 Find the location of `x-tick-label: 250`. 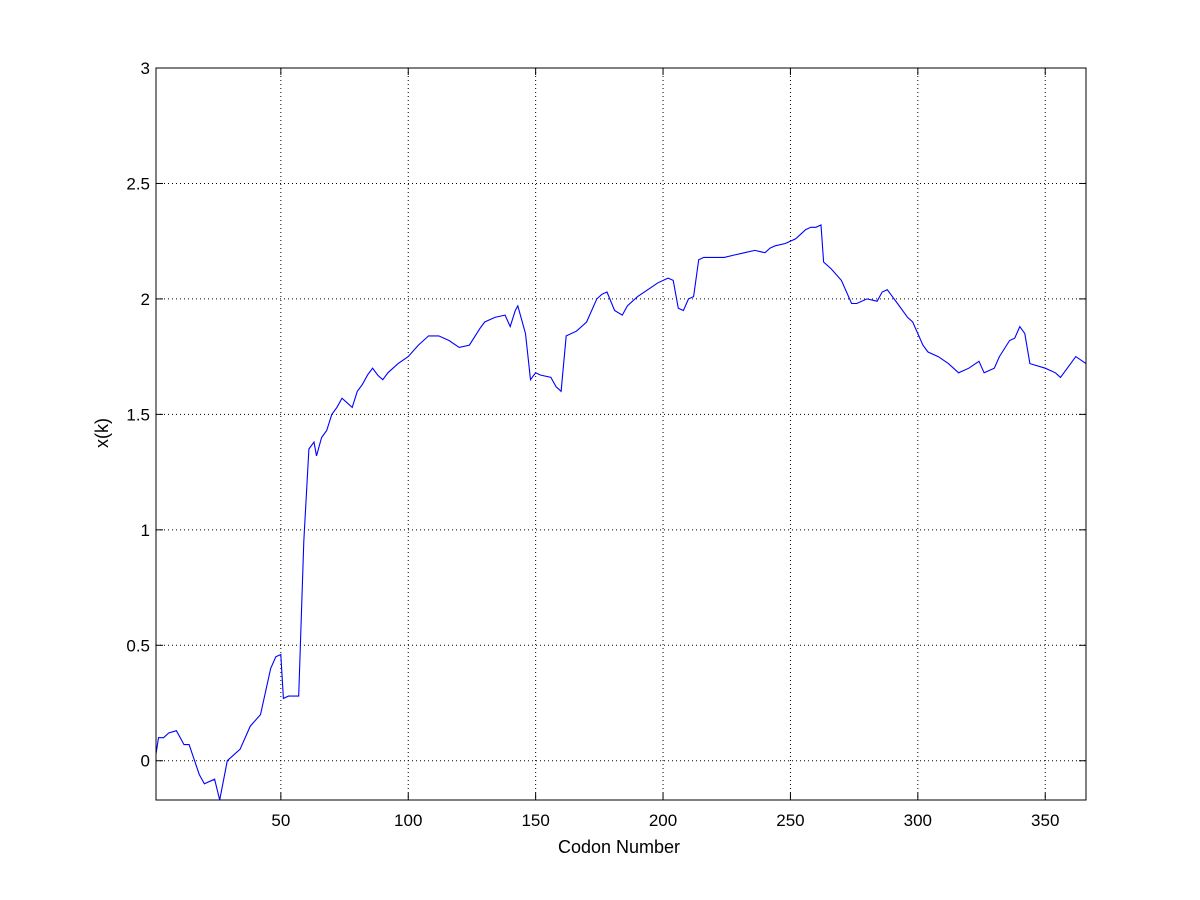

x-tick-label: 250 is located at coordinates (790, 820).